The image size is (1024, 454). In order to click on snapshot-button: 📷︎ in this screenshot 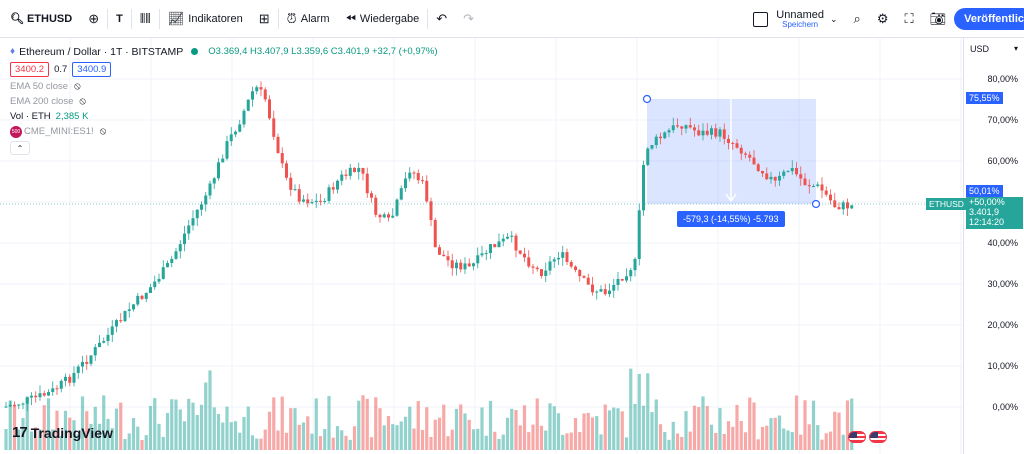, I will do `click(938, 19)`.